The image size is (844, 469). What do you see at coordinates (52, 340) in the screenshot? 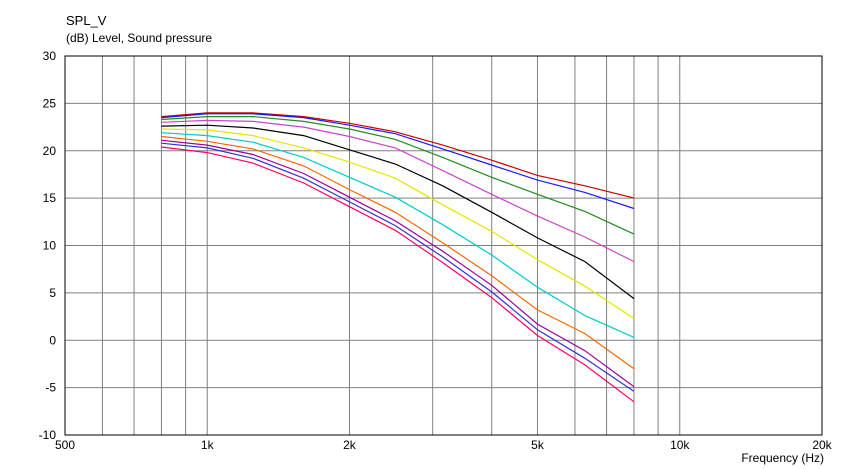
I see `y-tick-label: 0` at bounding box center [52, 340].